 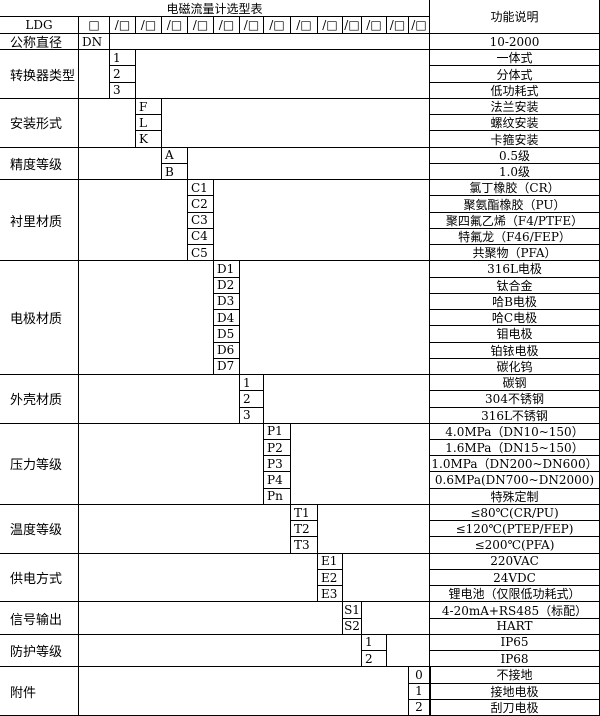 I want to click on description-cell: 分体式, so click(x=515, y=74).